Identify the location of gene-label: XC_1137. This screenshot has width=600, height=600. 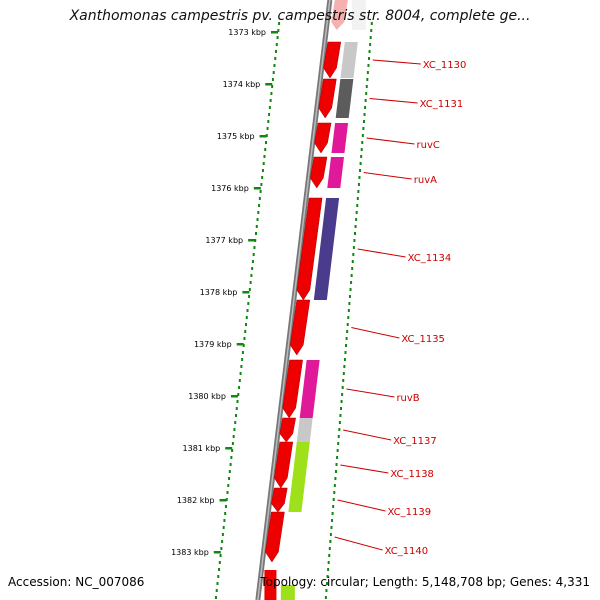
(415, 441).